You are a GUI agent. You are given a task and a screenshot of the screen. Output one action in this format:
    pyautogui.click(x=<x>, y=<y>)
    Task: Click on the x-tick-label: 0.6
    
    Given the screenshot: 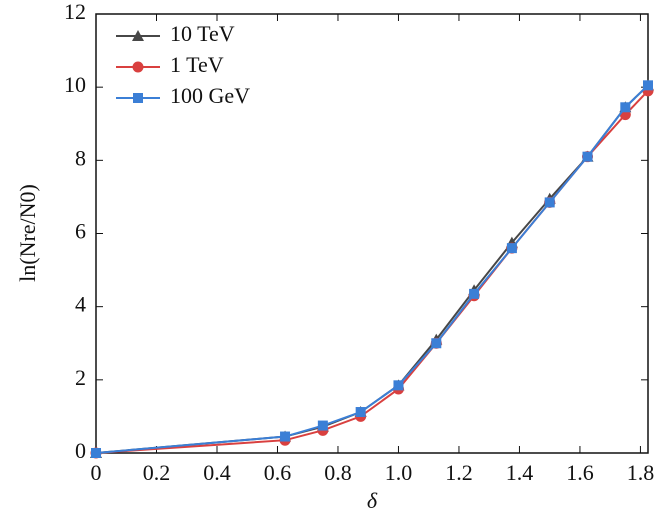 What is the action you would take?
    pyautogui.click(x=278, y=472)
    